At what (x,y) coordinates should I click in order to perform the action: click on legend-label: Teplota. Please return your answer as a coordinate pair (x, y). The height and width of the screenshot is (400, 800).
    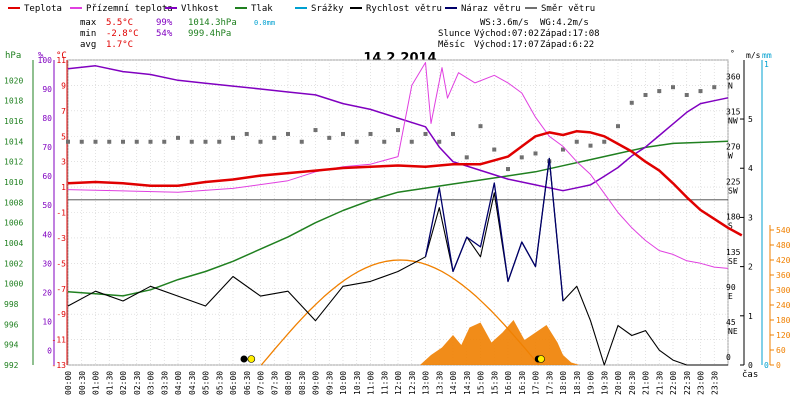
    Looking at the image, I should click on (43, 9).